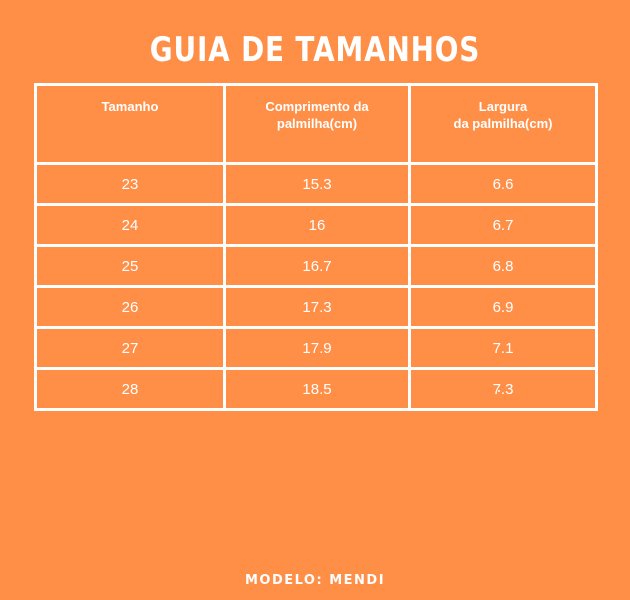  What do you see at coordinates (315, 50) in the screenshot?
I see `page-title: GUIA DE TAMANHOS` at bounding box center [315, 50].